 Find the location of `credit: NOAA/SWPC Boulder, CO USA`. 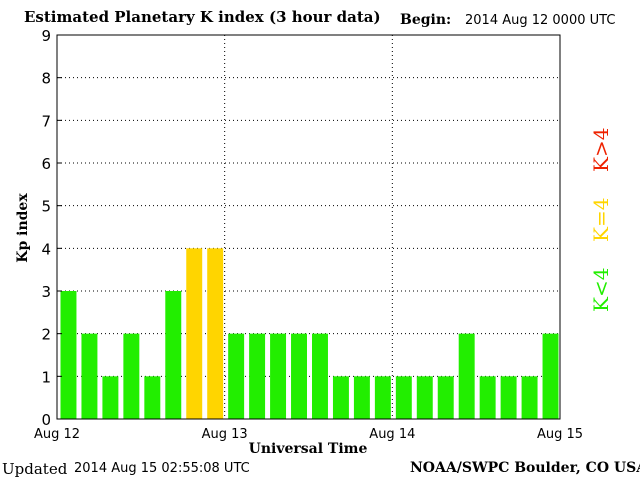

credit: NOAA/SWPC Boulder, CO USA is located at coordinates (525, 468).